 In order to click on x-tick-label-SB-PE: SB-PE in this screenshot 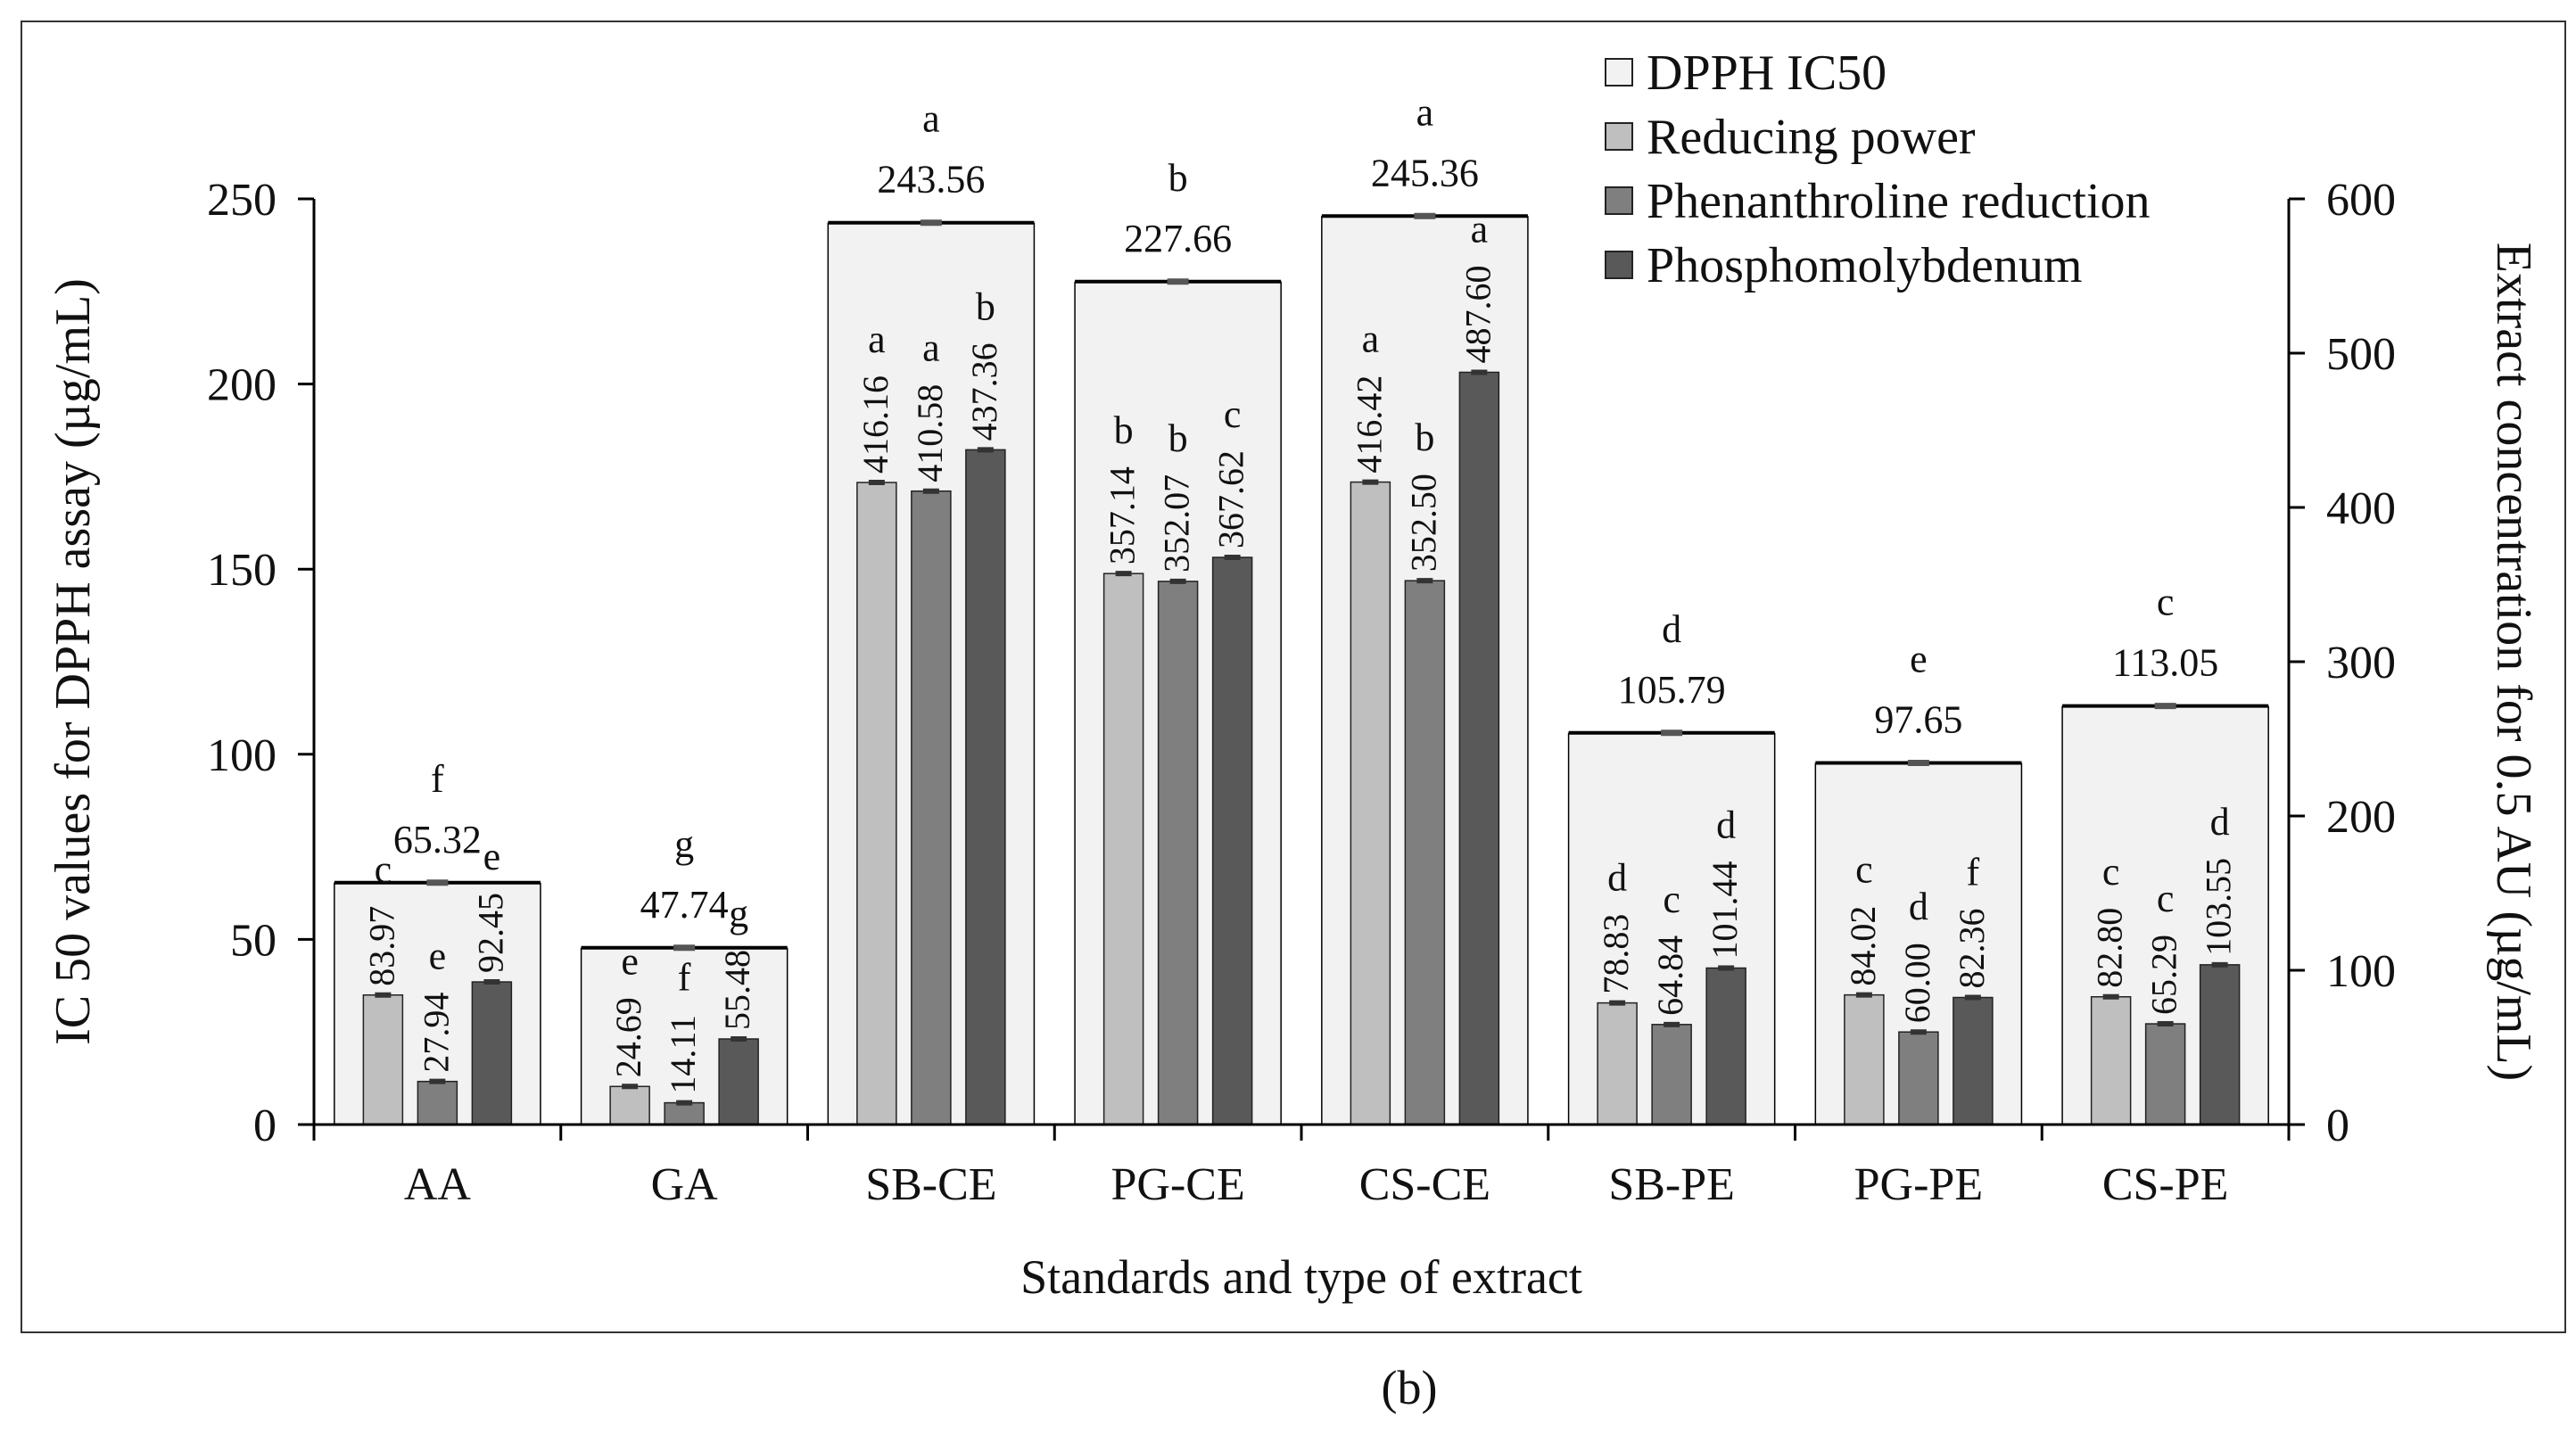, I will do `click(1671, 1184)`.